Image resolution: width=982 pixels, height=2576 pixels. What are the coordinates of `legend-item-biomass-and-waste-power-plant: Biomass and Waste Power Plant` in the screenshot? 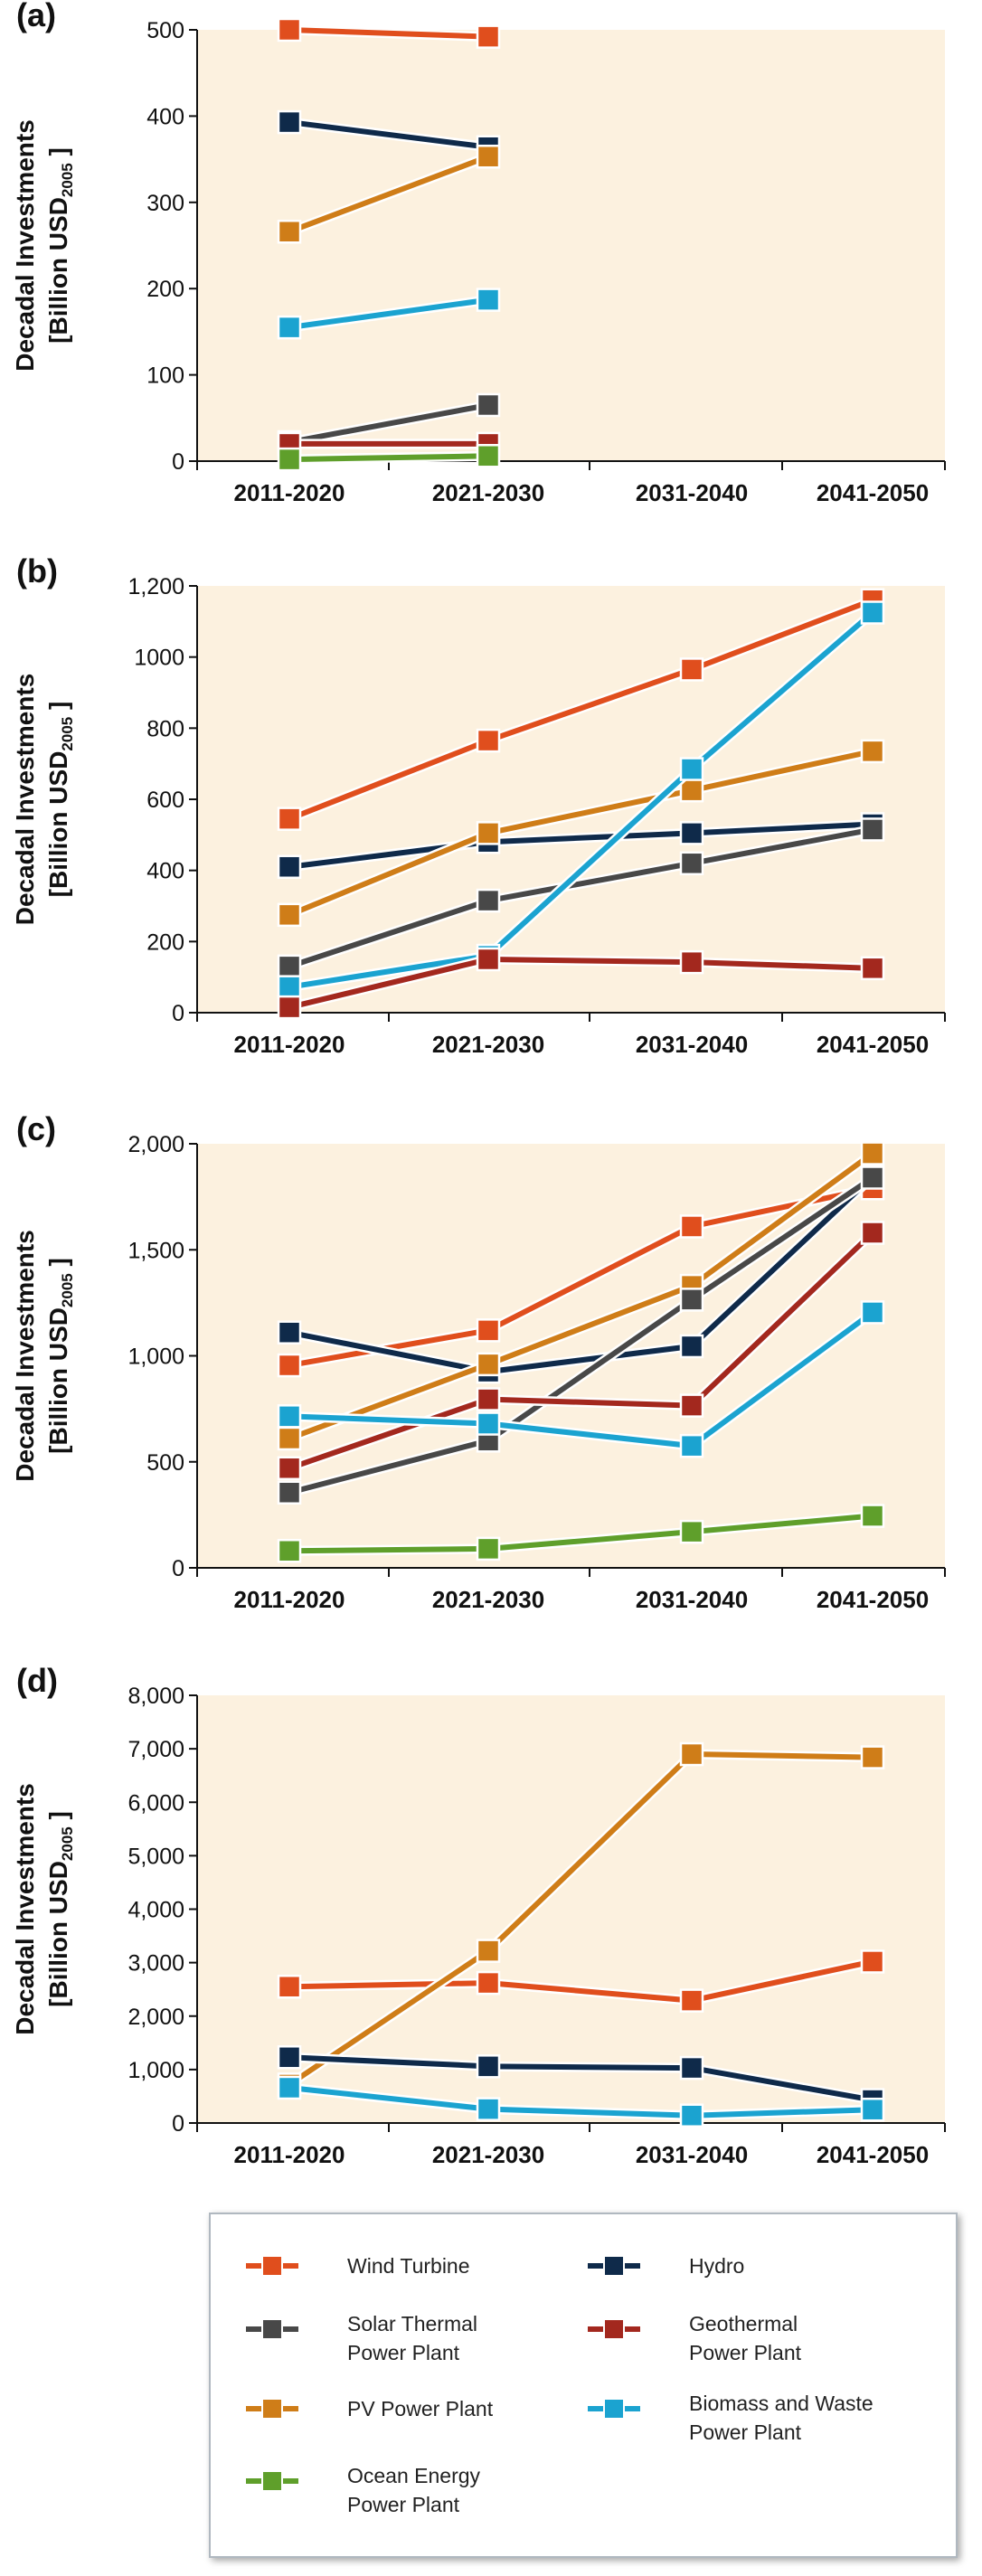 It's located at (730, 2418).